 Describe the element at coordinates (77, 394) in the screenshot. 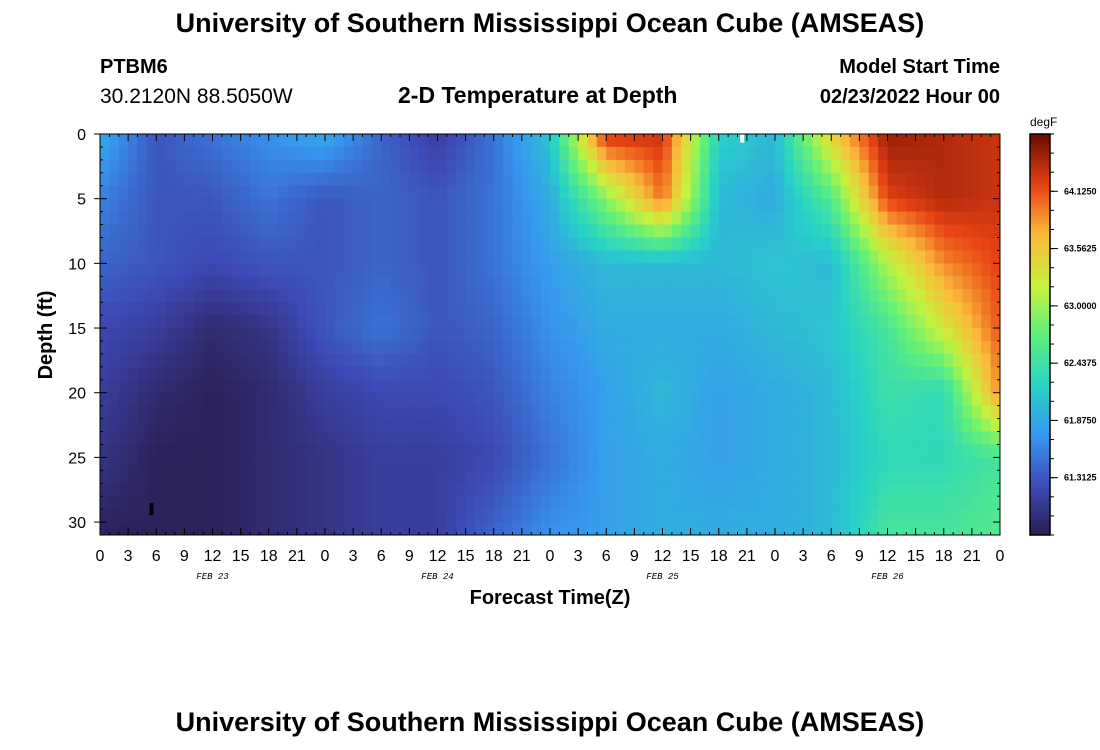

I see `y-tick-label: 20` at that location.